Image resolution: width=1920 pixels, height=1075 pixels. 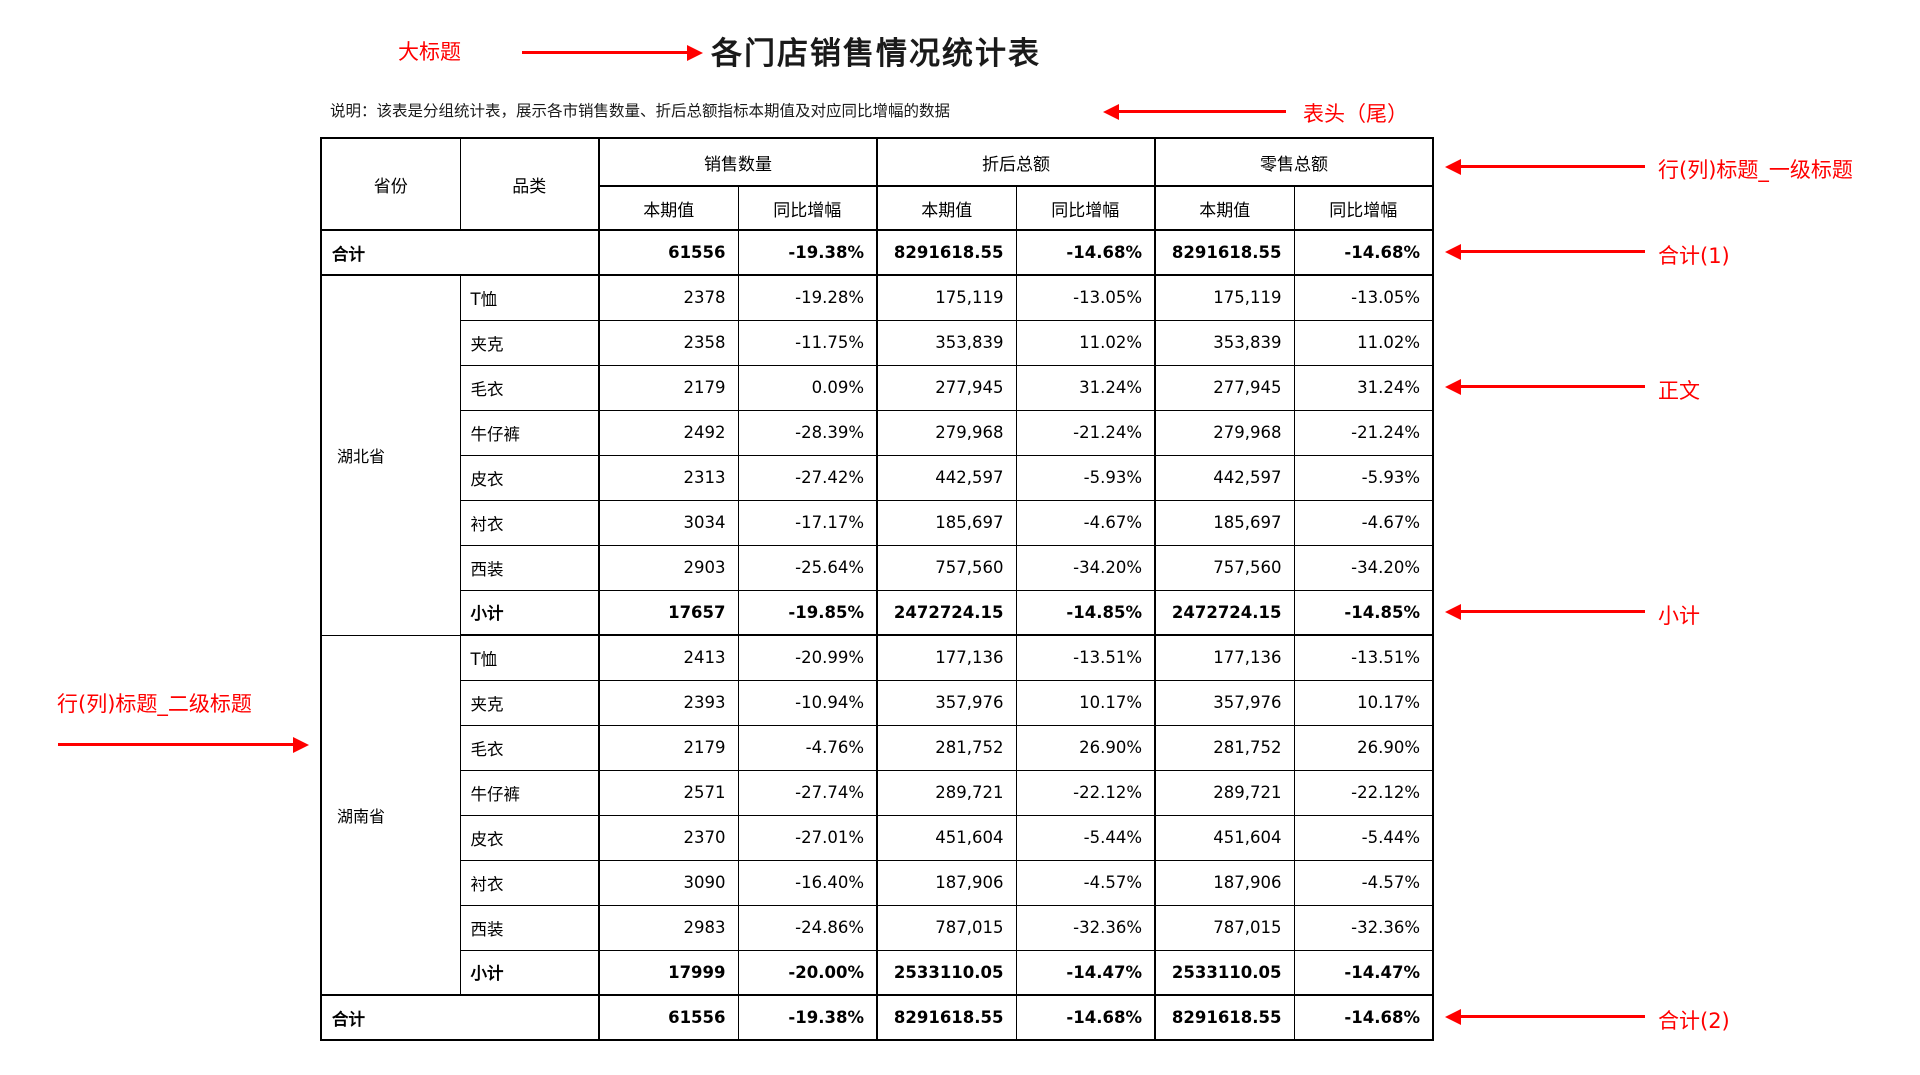 What do you see at coordinates (1694, 1021) in the screenshot?
I see `annotation-total-2: 合计(2)` at bounding box center [1694, 1021].